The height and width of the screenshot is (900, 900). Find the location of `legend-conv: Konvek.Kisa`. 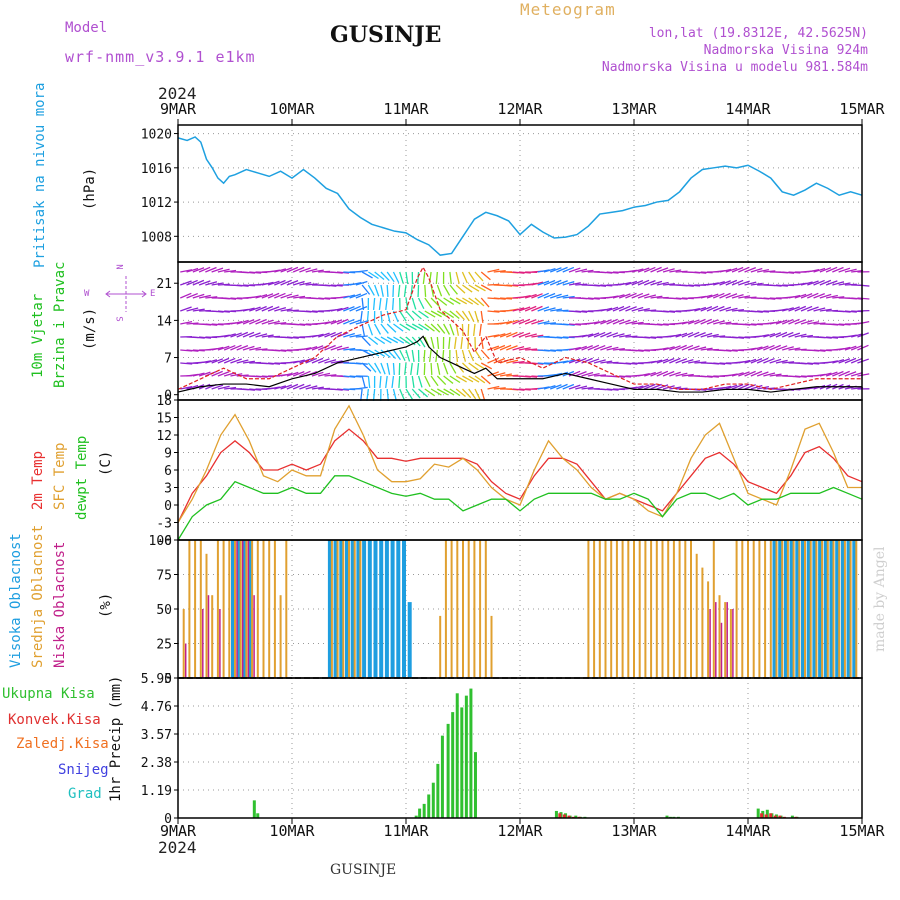

legend-conv: Konvek.Kisa is located at coordinates (54, 720).